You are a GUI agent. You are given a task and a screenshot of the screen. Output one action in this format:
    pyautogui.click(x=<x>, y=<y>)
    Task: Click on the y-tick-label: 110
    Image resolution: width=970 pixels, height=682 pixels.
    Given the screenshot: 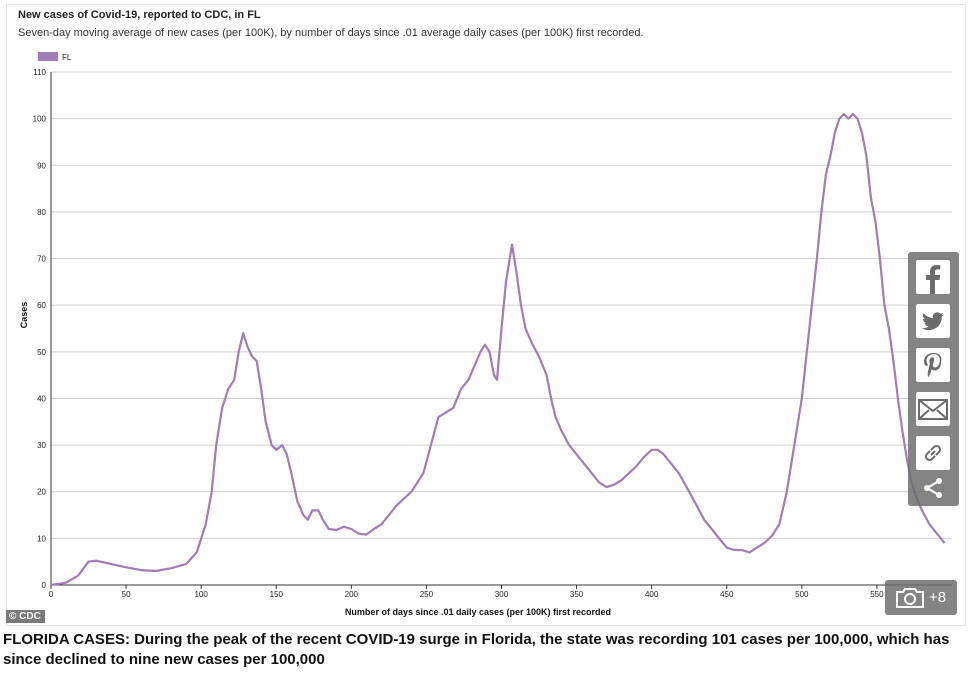 What is the action you would take?
    pyautogui.click(x=39, y=72)
    